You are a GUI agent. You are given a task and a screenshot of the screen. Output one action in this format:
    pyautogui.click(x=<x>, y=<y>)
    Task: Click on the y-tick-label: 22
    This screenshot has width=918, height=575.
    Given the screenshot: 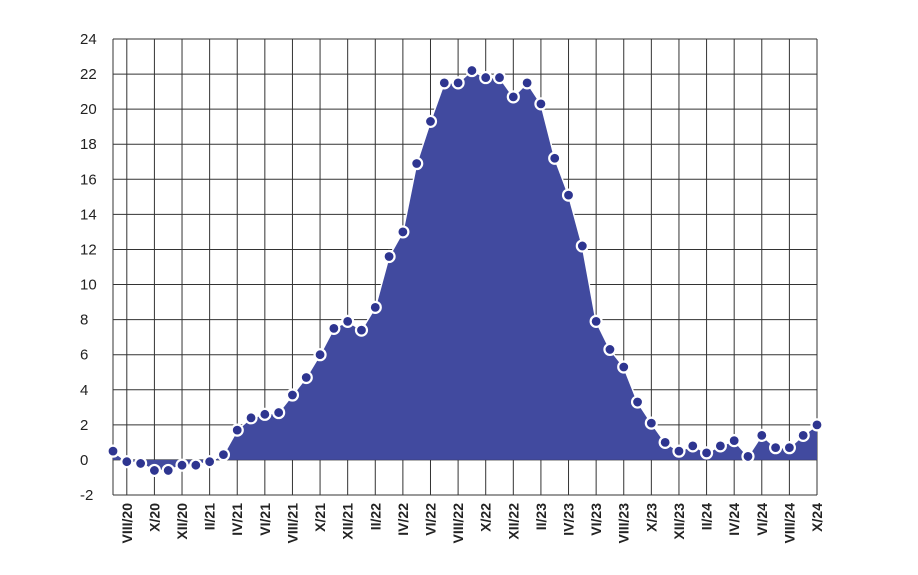 What is the action you would take?
    pyautogui.click(x=88, y=74)
    